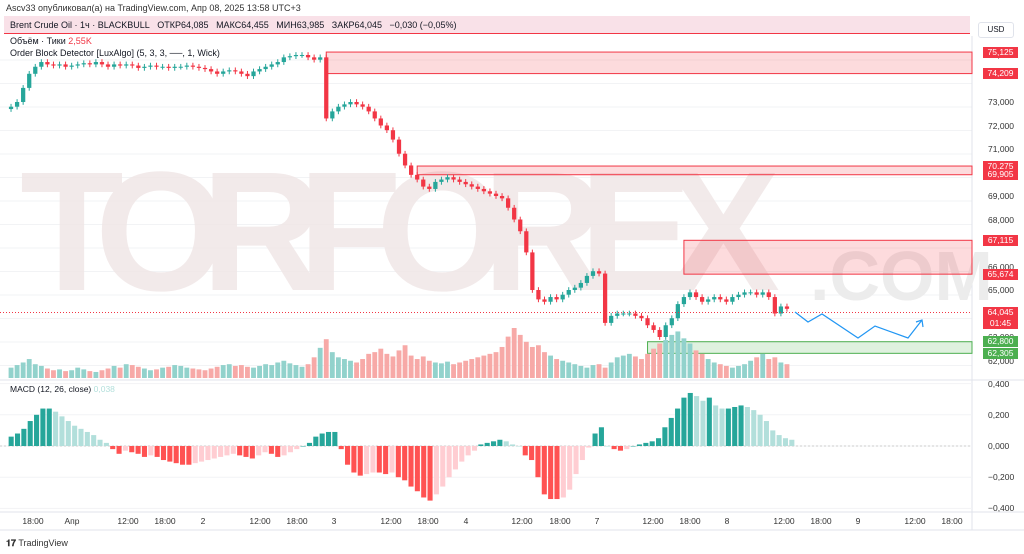 Image resolution: width=1024 pixels, height=554 pixels. Describe the element at coordinates (62, 389) in the screenshot. I see `macd-legend: MACD (12, 26, close) 0,038` at that location.